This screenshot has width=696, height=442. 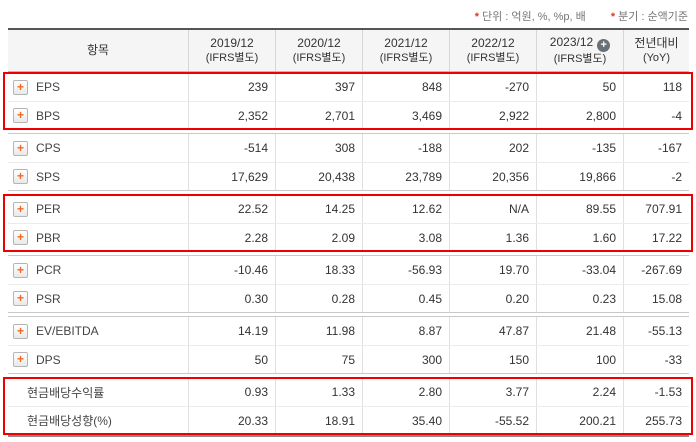 I want to click on value-cell: 12.62, so click(x=405, y=209).